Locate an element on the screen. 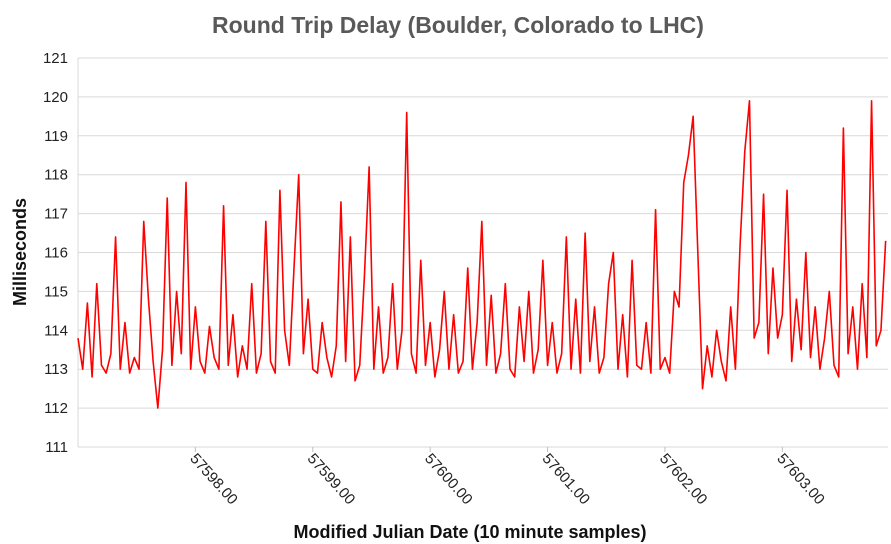 The image size is (891, 544). x-tick-label: 57601.00 is located at coordinates (566, 479).